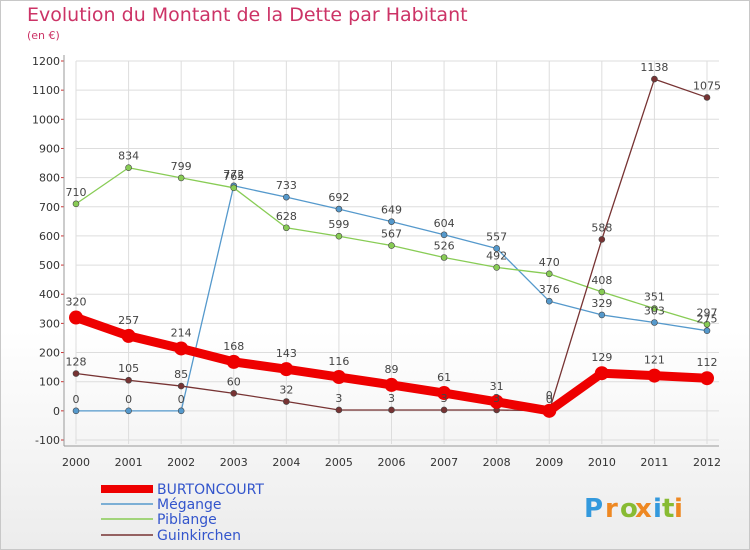 The width and height of the screenshot is (750, 550). What do you see at coordinates (496, 255) in the screenshot?
I see `data-label: 492` at bounding box center [496, 255].